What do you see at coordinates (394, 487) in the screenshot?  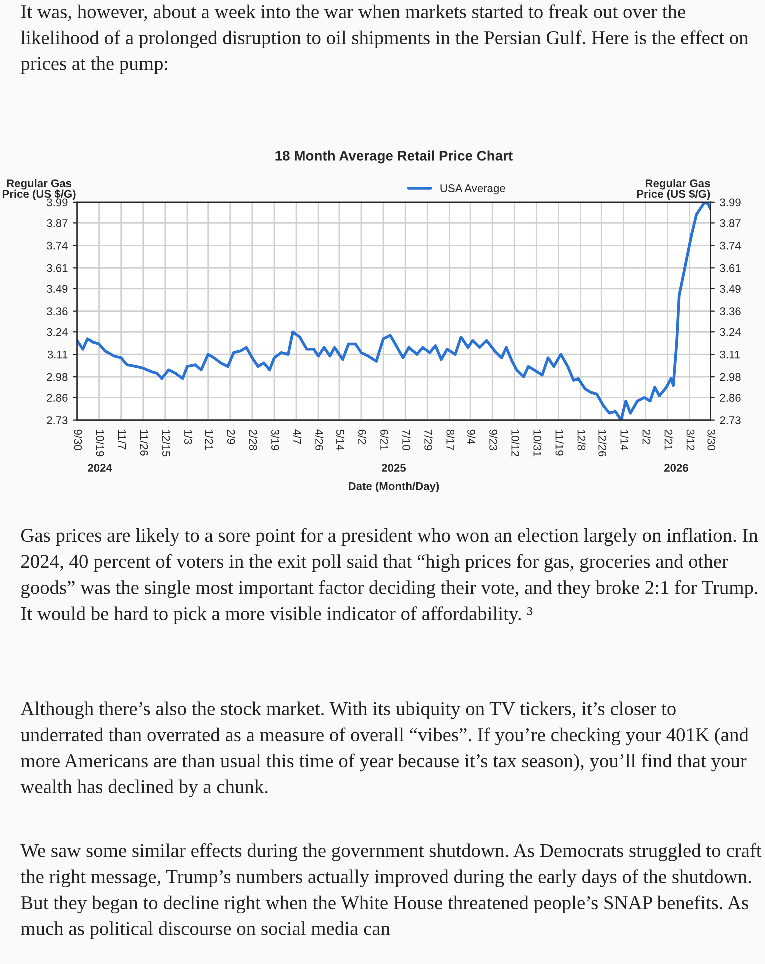 I see `x-axis-title: Date (Month/Day)` at bounding box center [394, 487].